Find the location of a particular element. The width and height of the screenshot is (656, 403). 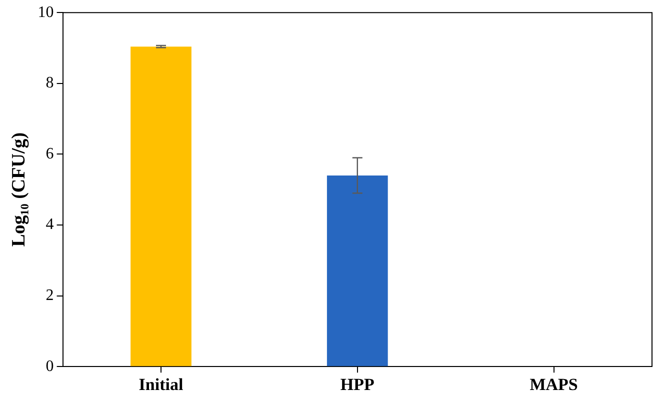

y-tick-label: 2 is located at coordinates (50, 295).